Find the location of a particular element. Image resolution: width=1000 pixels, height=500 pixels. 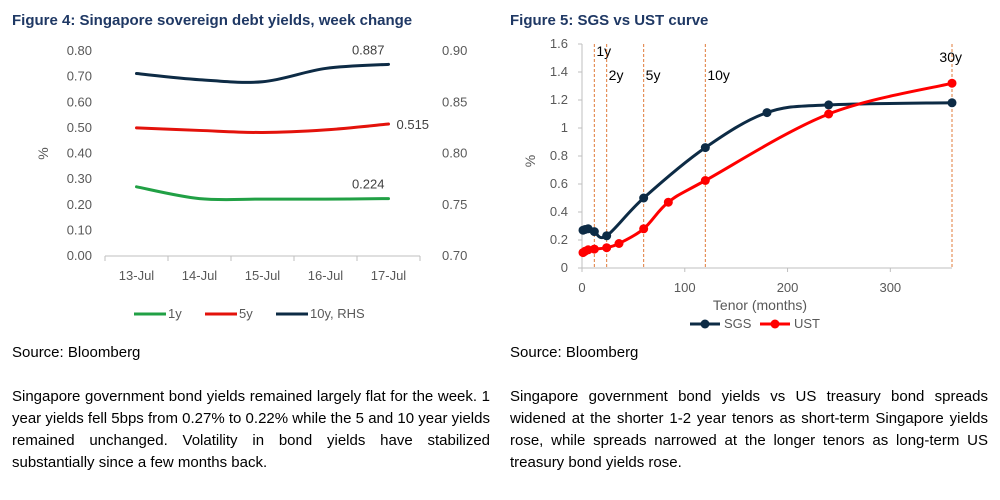

y-tick-label: 0.30 is located at coordinates (79, 178).